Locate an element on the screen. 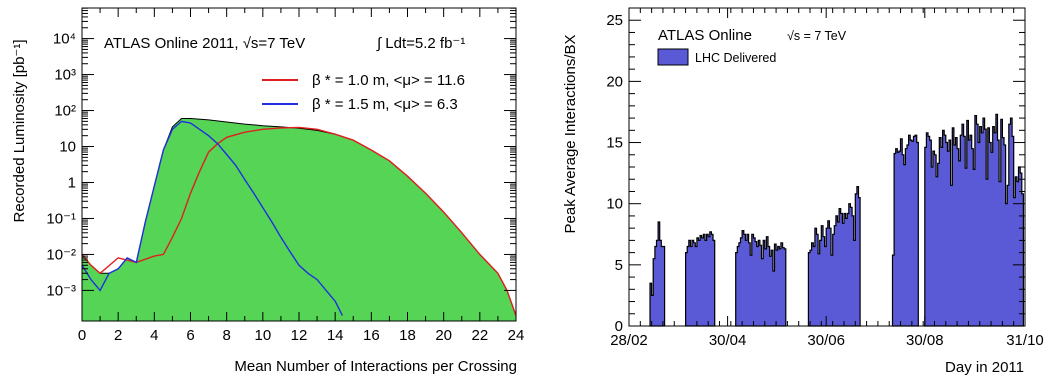 The width and height of the screenshot is (1051, 380). left-y-tick-label: 10⁴ is located at coordinates (64, 39).